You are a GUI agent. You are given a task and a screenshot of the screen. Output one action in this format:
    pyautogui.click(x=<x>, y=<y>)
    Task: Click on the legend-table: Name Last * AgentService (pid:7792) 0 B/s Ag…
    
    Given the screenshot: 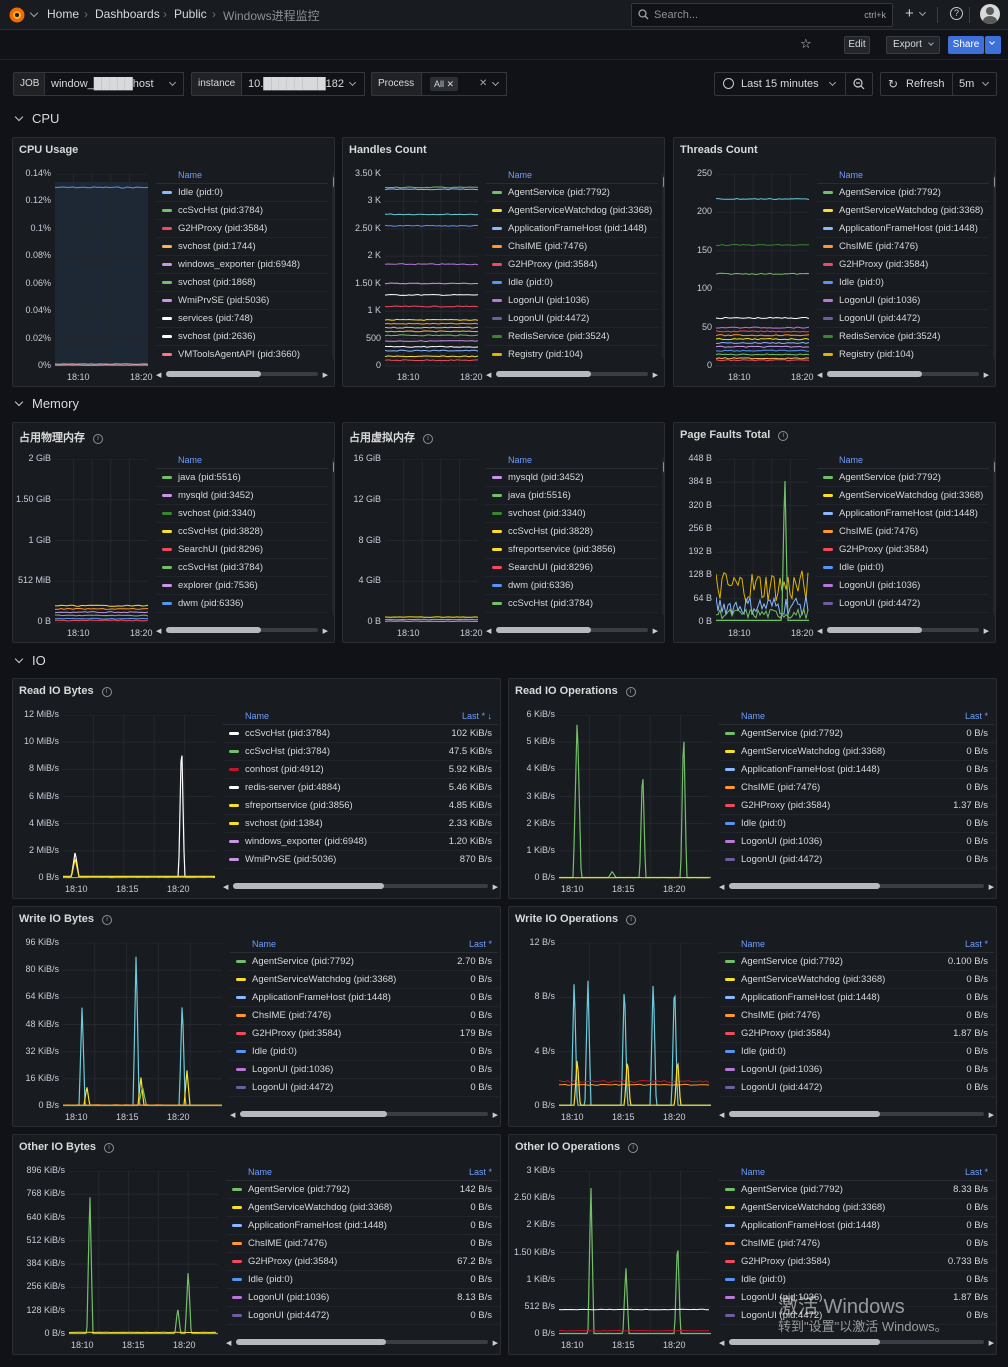 What is the action you would take?
    pyautogui.click(x=856, y=791)
    